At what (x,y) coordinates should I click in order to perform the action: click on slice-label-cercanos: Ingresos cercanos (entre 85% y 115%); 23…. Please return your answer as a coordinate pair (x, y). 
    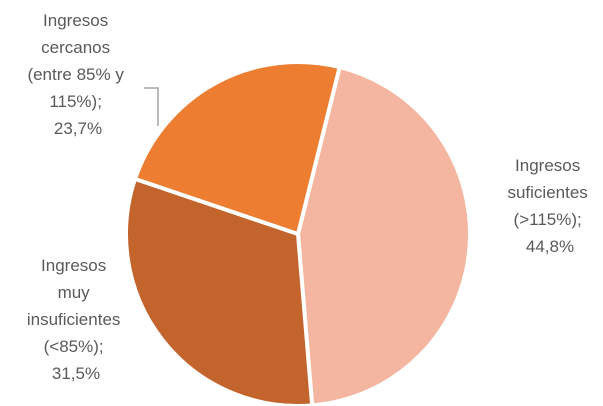
    Looking at the image, I should click on (77, 74).